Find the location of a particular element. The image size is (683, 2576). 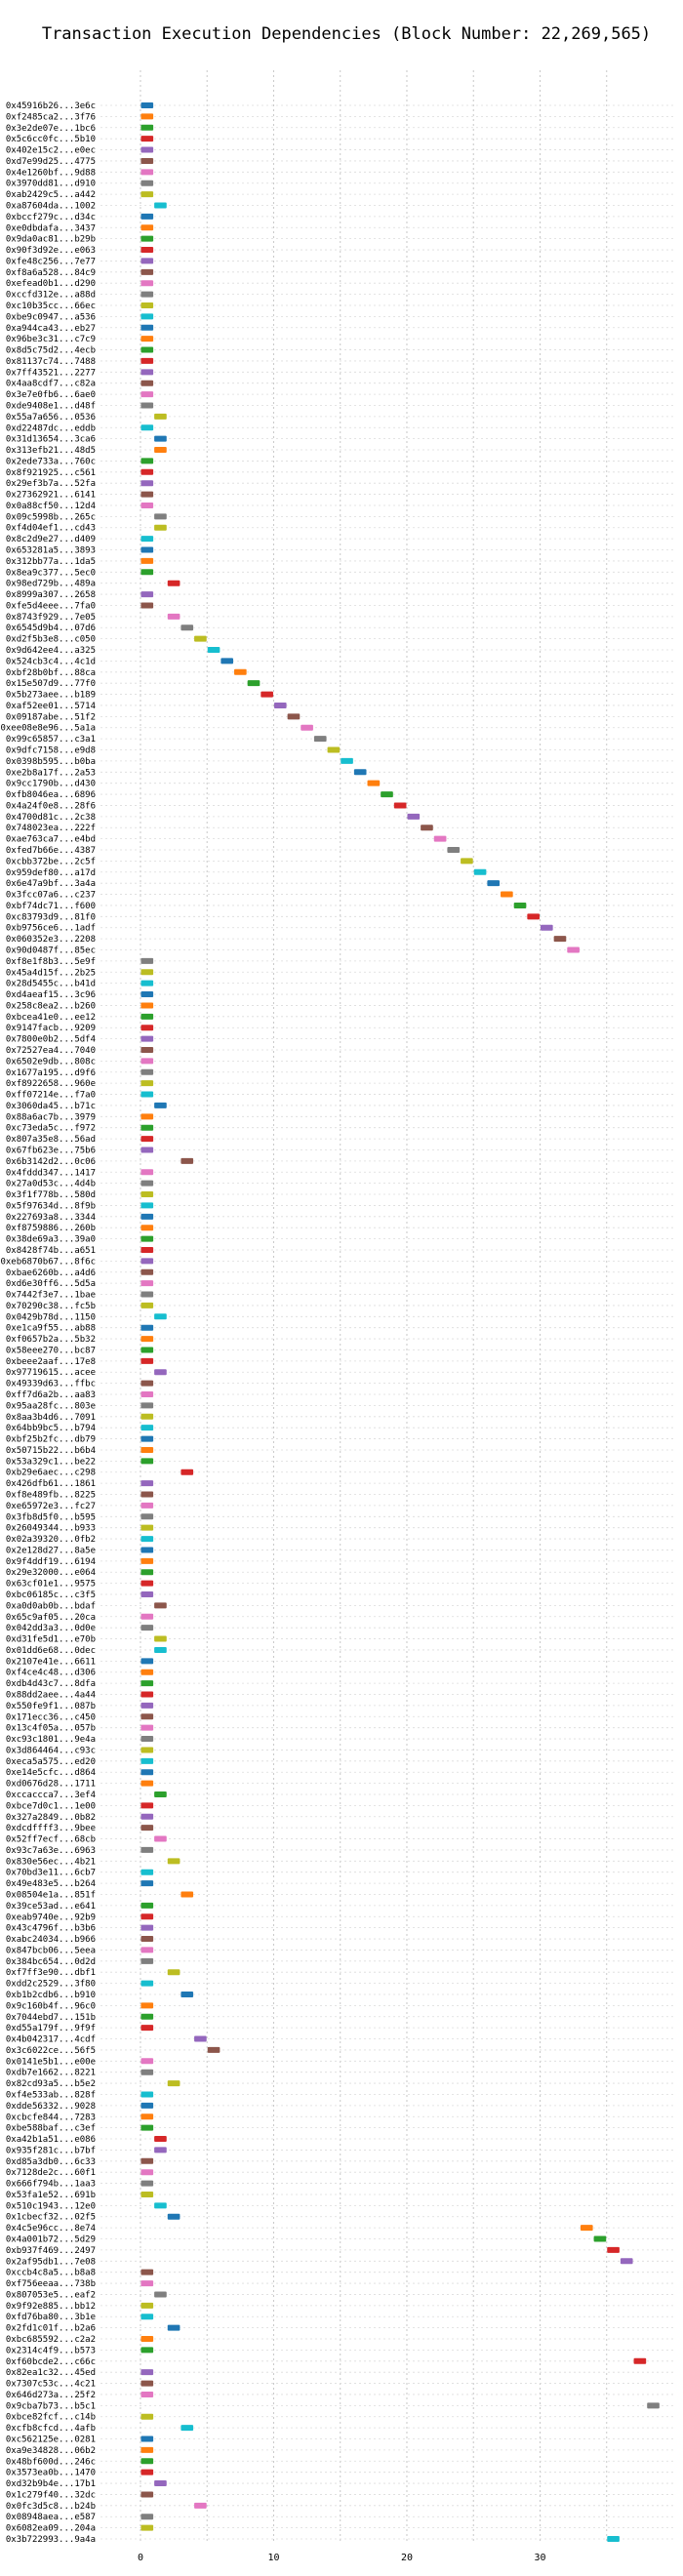

tx-label: 0x313efb21...48d5 is located at coordinates (51, 451).